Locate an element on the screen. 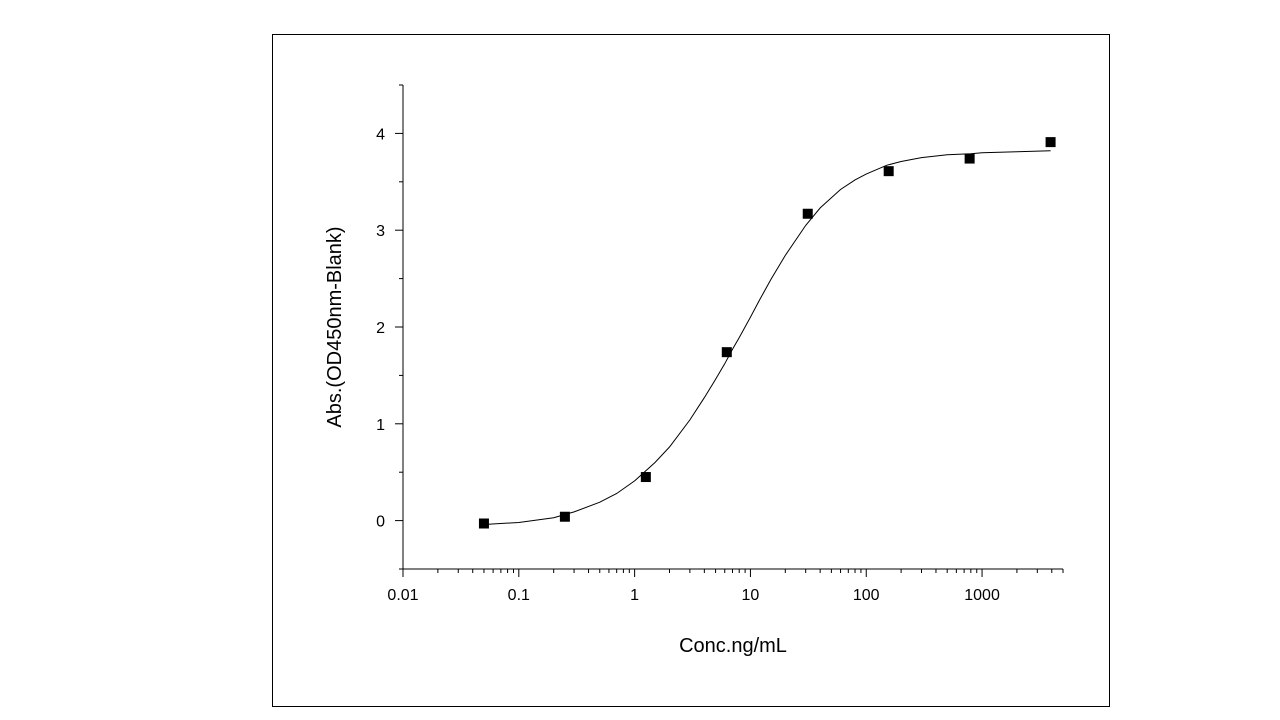 Image resolution: width=1280 pixels, height=720 pixels. y-tick-label: 2 is located at coordinates (380, 328).